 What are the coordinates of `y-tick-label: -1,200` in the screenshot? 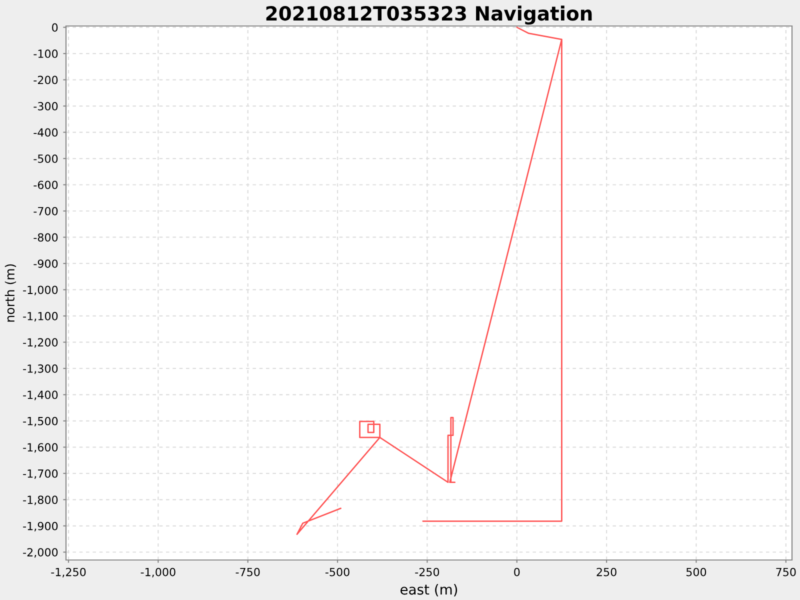 It's located at (40, 343).